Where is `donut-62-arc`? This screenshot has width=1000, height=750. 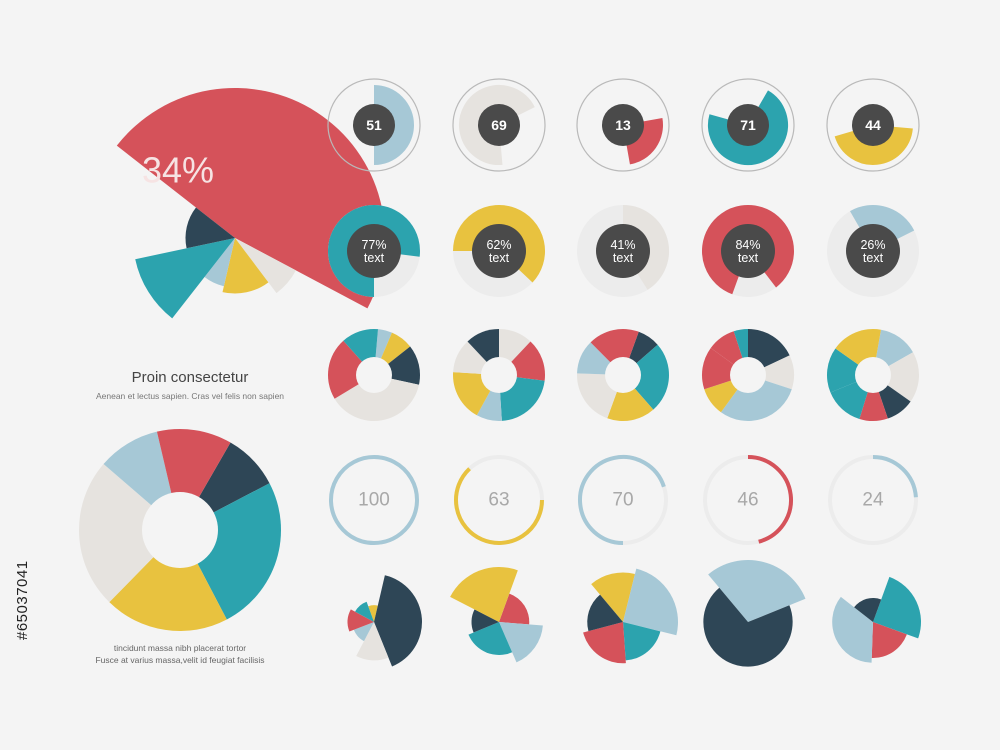
donut-62-arc is located at coordinates (499, 244).